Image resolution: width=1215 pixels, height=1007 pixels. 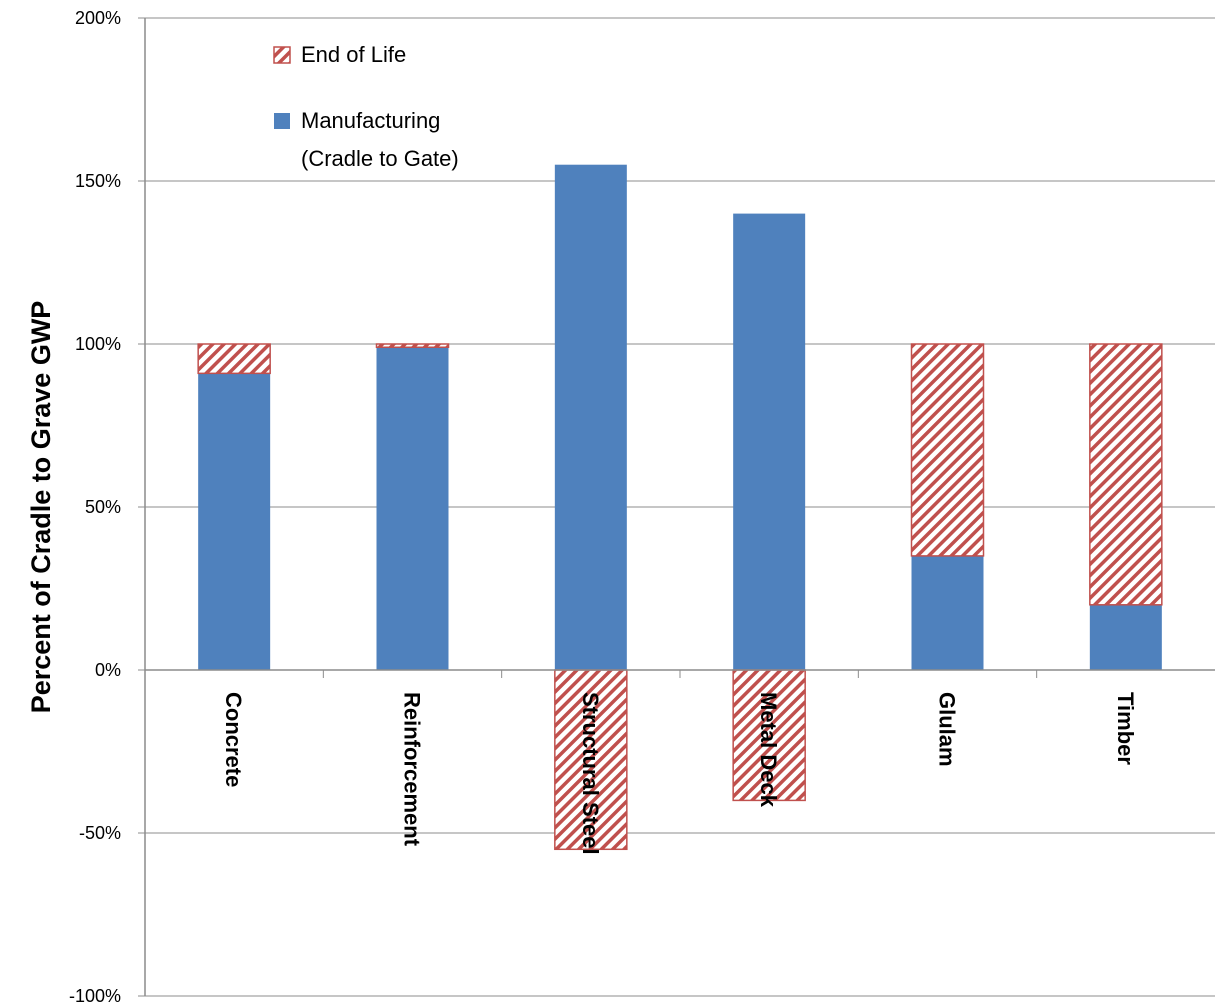 What do you see at coordinates (768, 750) in the screenshot?
I see `category-label: Metal Deck` at bounding box center [768, 750].